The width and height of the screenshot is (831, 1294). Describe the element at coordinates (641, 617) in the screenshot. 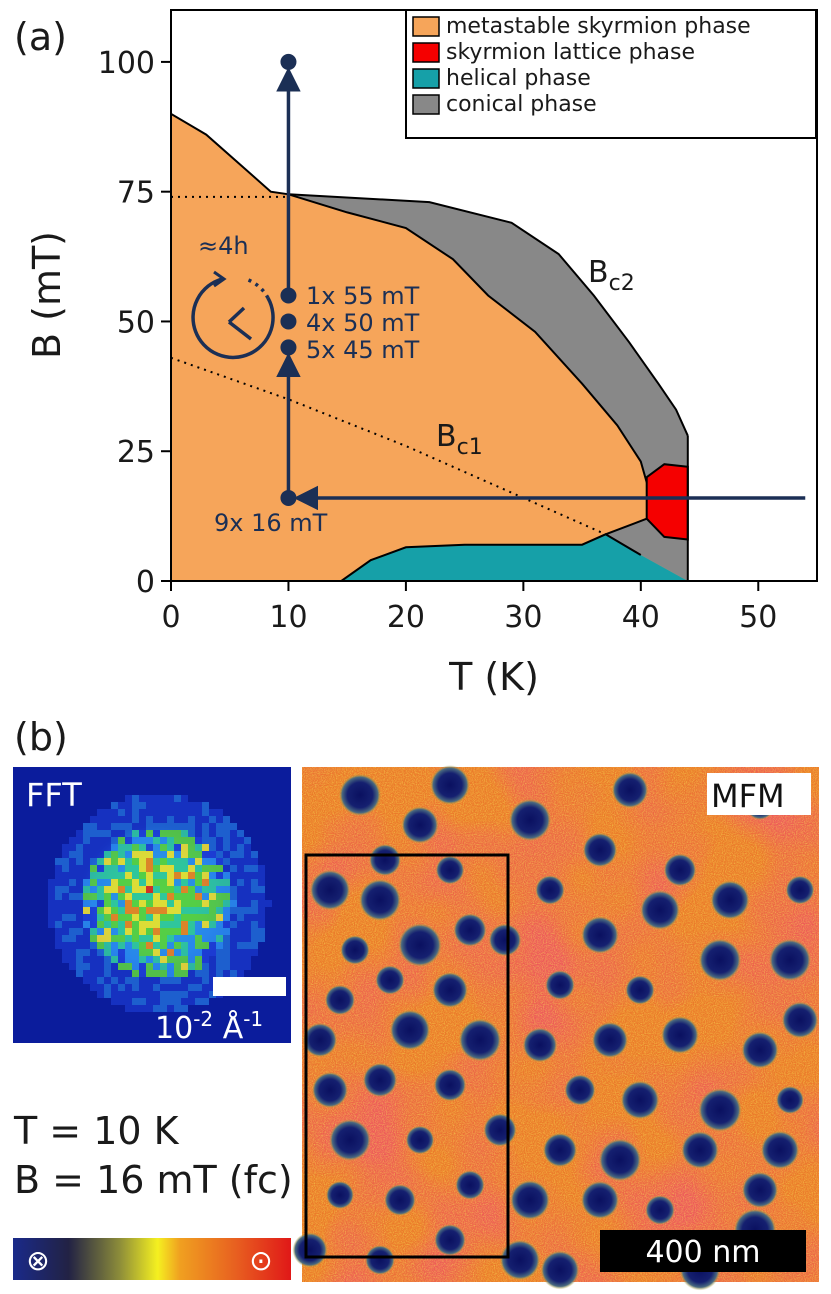

I see `x-tick-label: 40` at that location.